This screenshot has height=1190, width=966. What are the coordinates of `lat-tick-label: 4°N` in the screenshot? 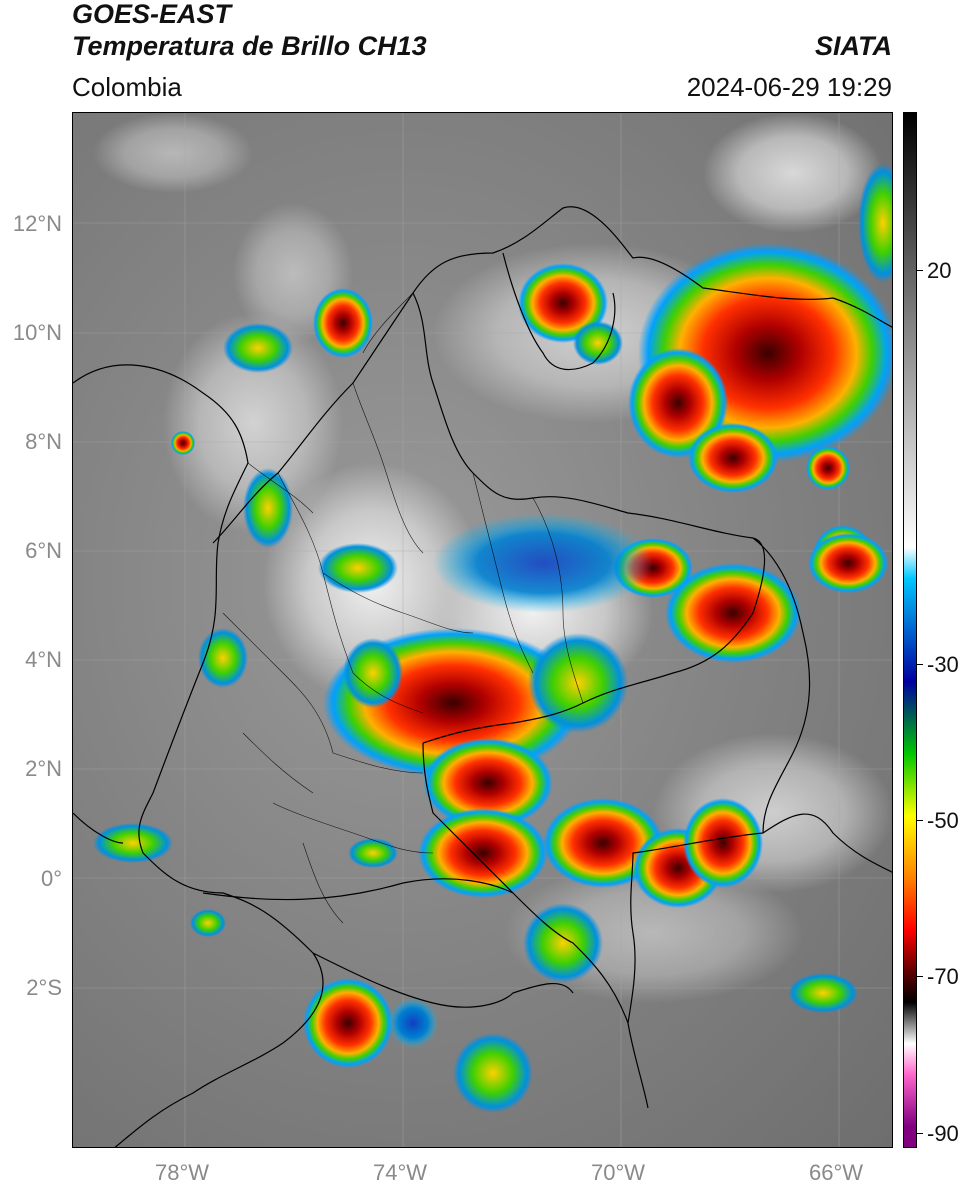 It's located at (43, 659).